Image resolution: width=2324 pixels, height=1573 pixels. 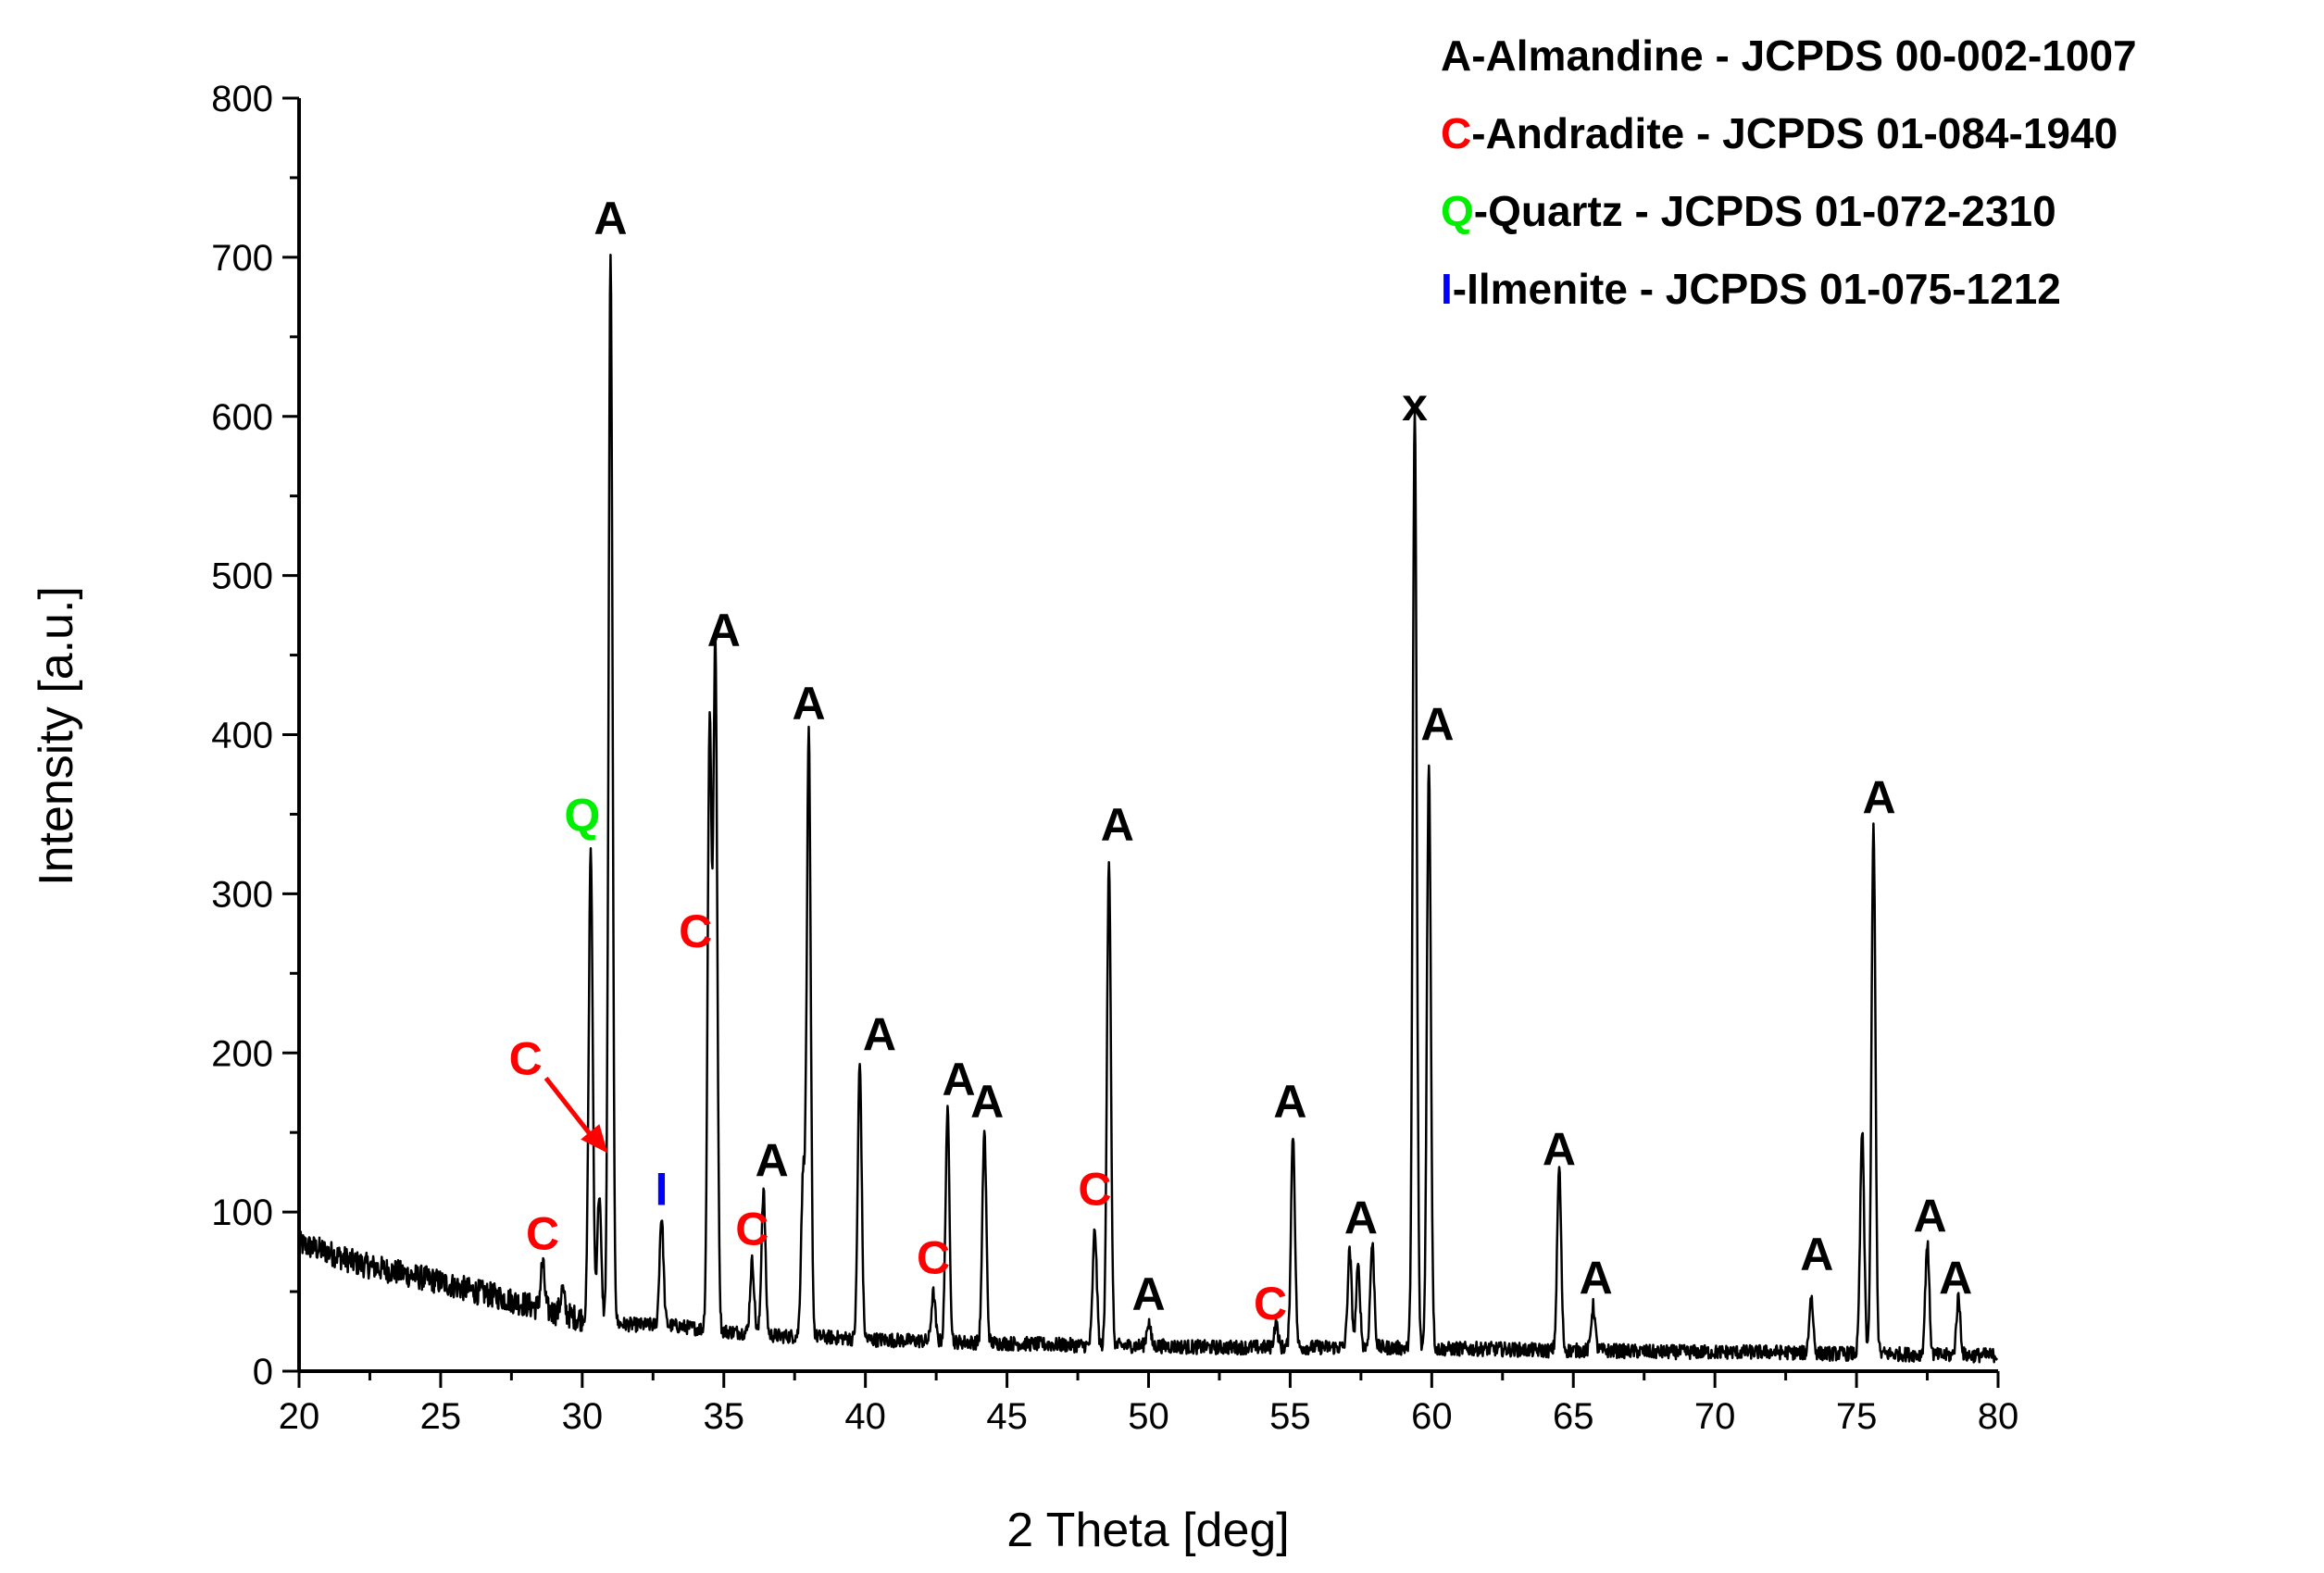 What do you see at coordinates (242, 576) in the screenshot?
I see `y-tick-label: 500` at bounding box center [242, 576].